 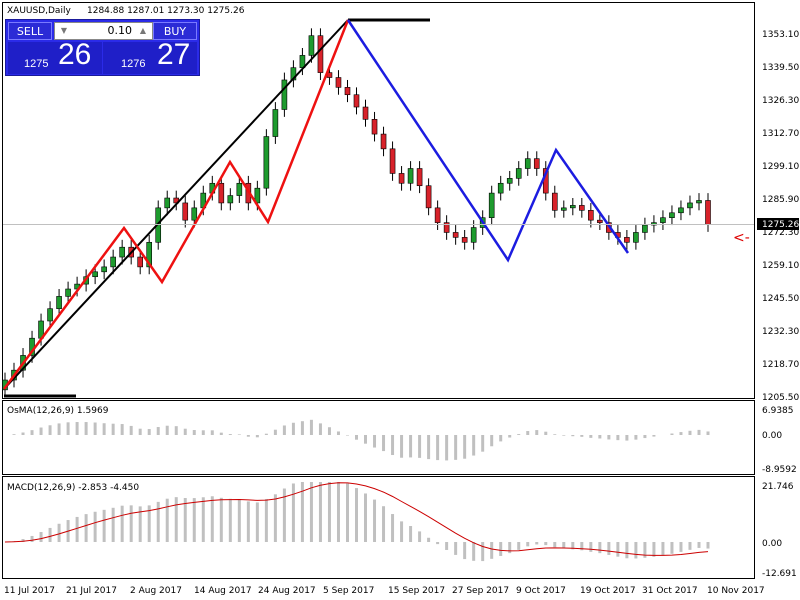 I want to click on osma-tick: -8.9592, so click(x=779, y=470).